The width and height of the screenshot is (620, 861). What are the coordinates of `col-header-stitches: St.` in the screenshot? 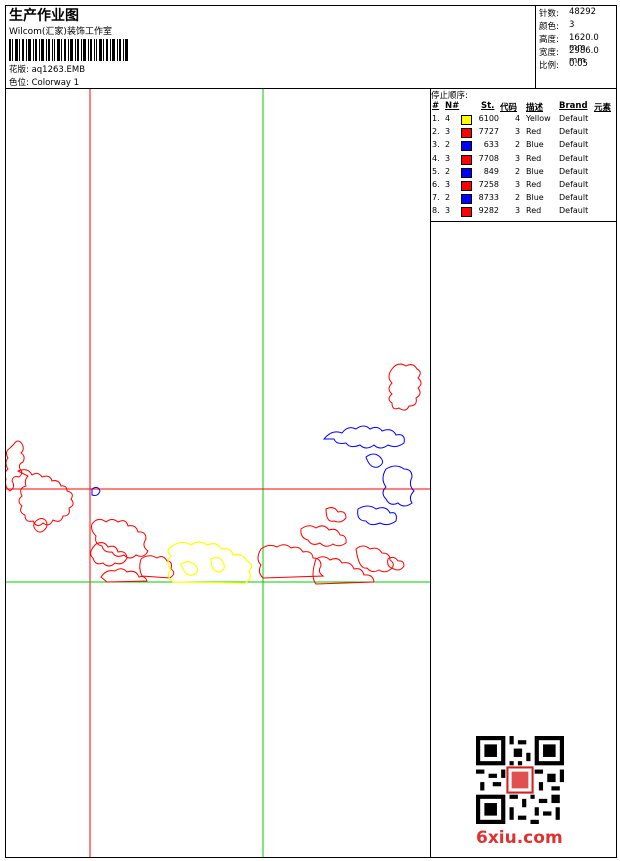 It's located at (488, 106).